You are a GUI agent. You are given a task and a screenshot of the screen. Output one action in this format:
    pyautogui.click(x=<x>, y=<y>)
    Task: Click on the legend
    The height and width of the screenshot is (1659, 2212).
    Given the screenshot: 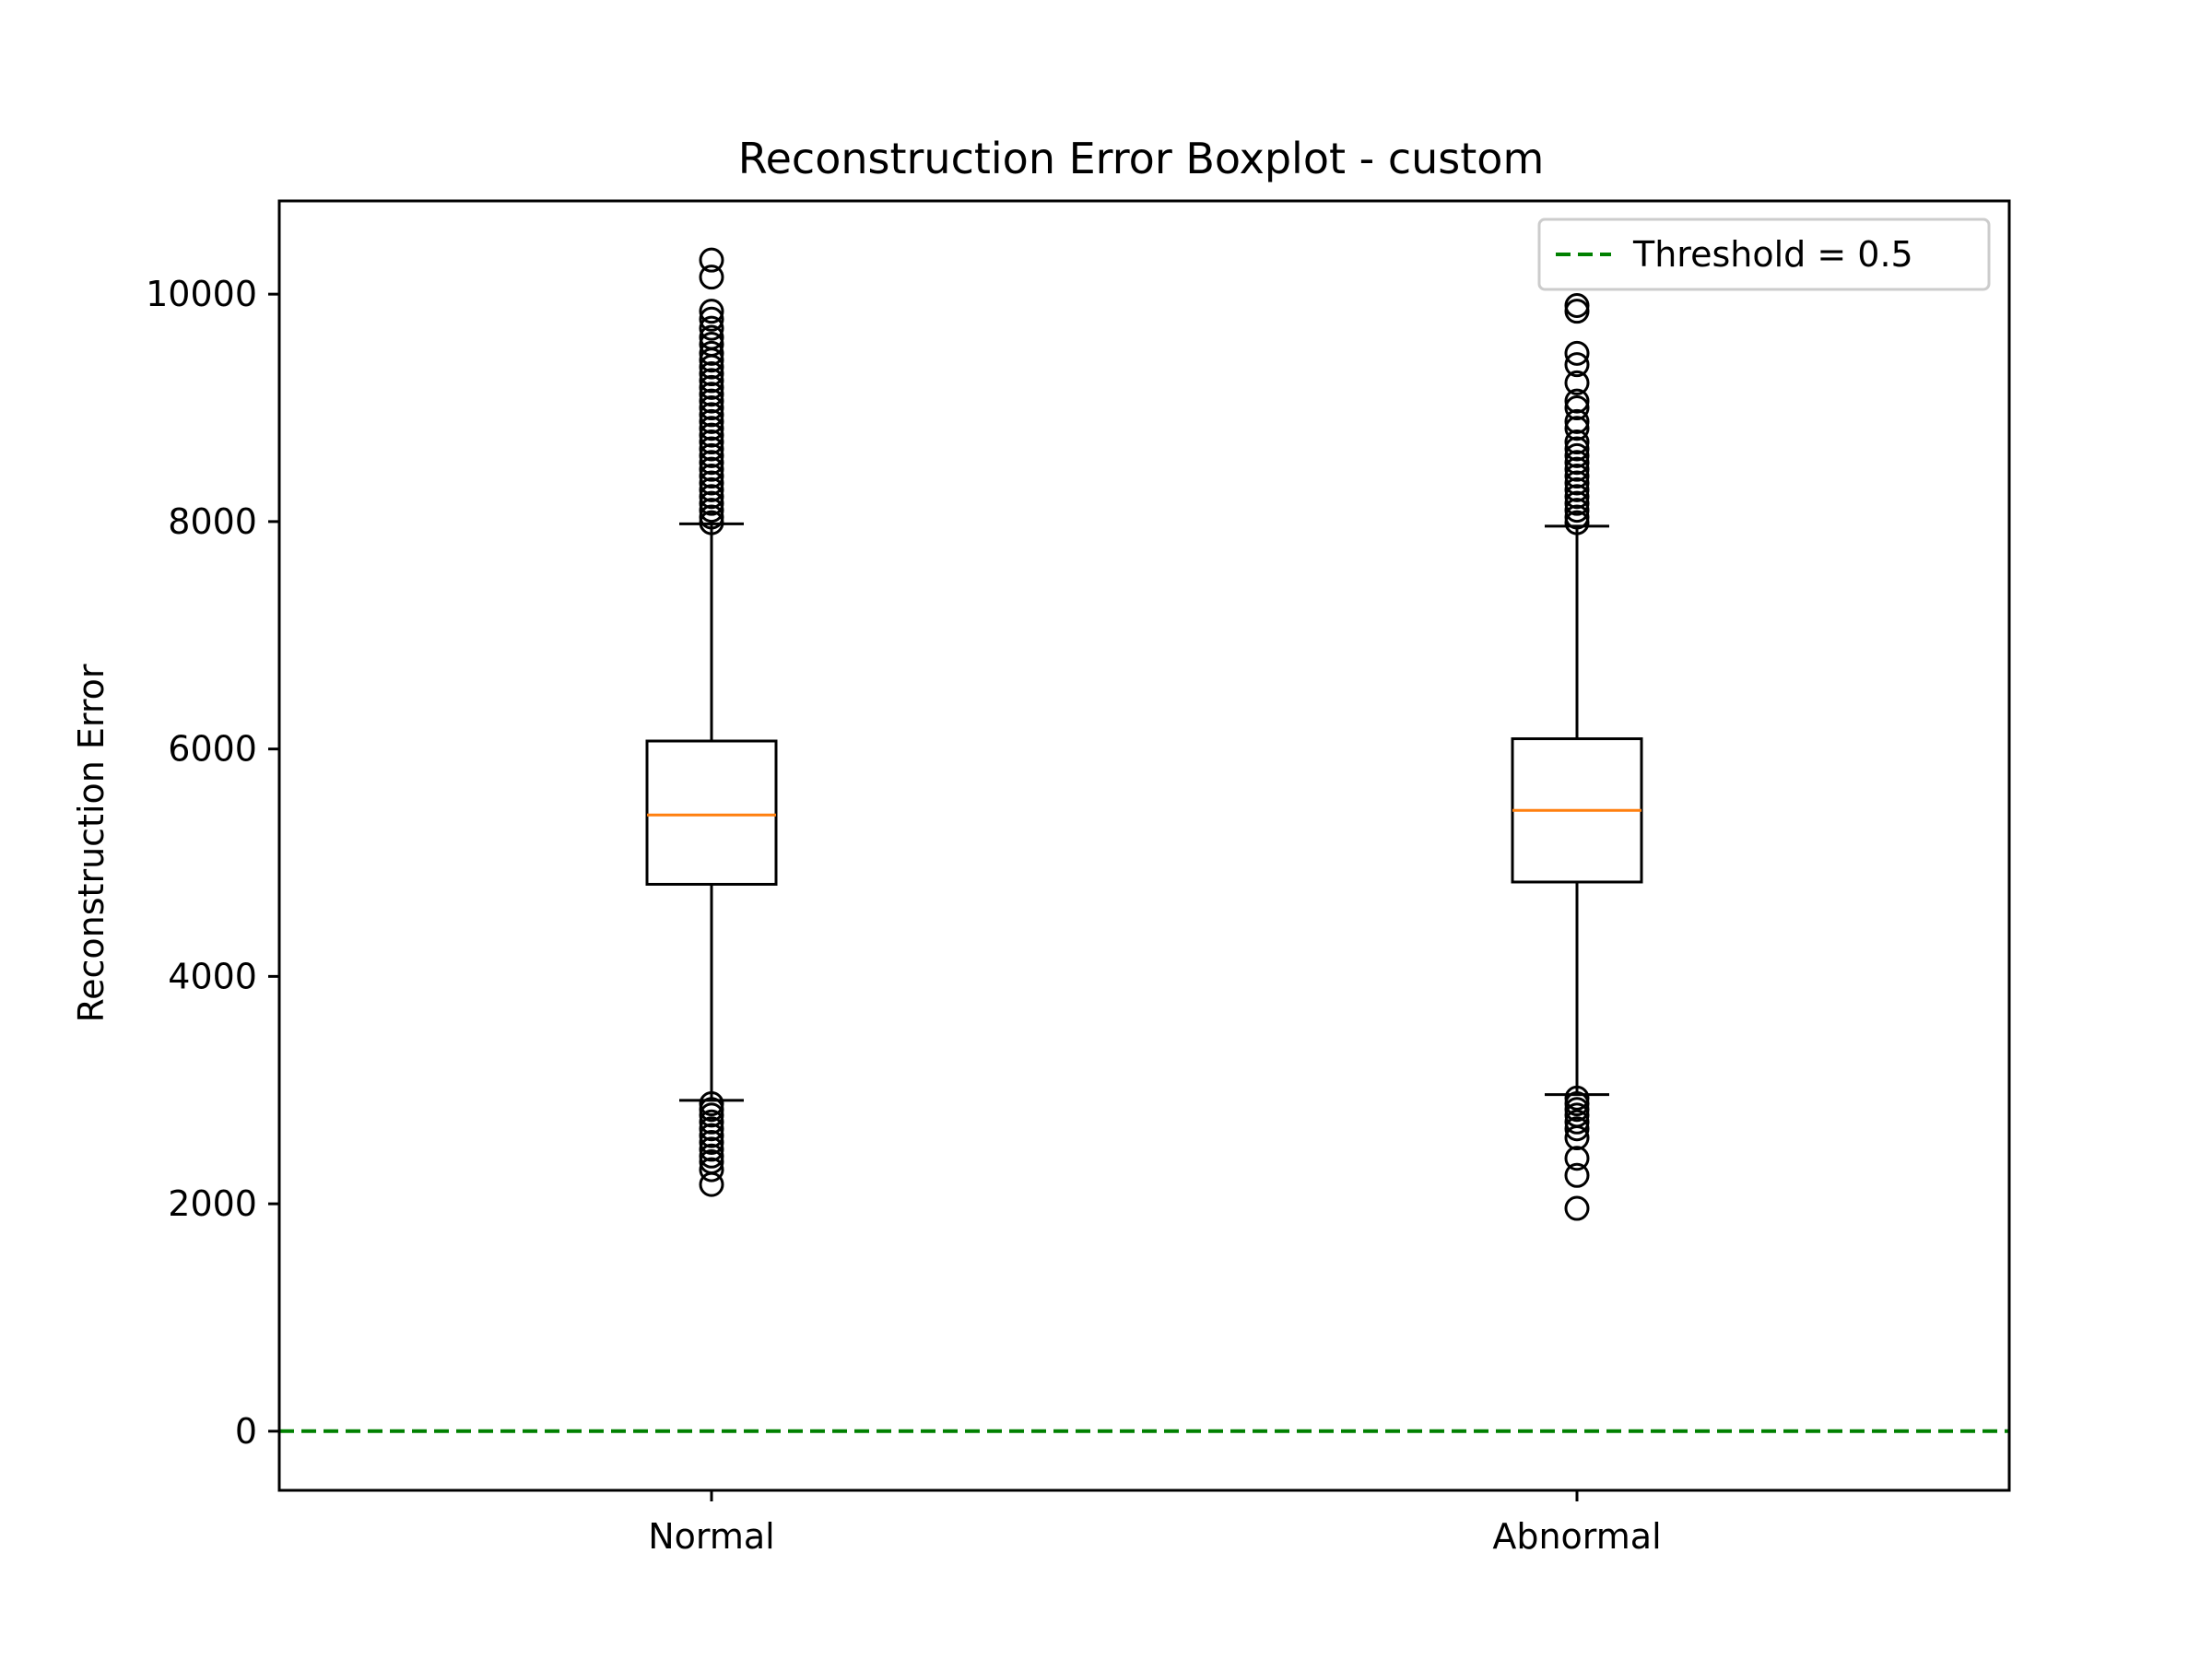 What is the action you would take?
    pyautogui.click(x=1764, y=254)
    